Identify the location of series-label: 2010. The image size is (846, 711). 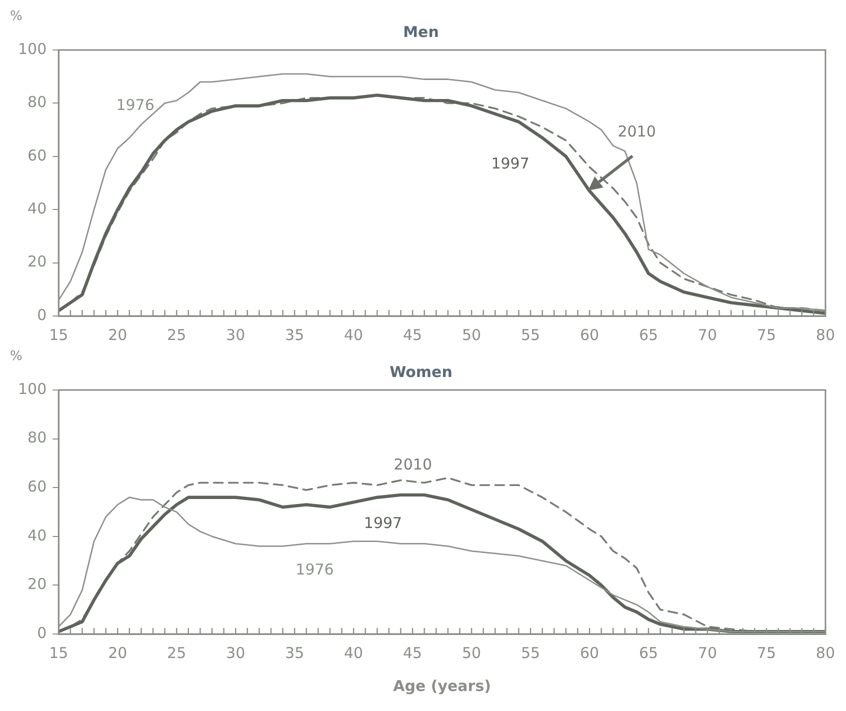
(413, 465).